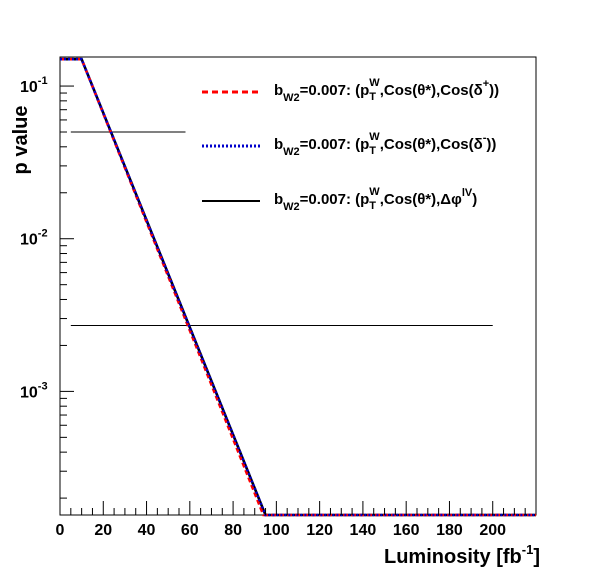 The image size is (596, 572). What do you see at coordinates (103, 530) in the screenshot?
I see `x-tick-label: 20` at bounding box center [103, 530].